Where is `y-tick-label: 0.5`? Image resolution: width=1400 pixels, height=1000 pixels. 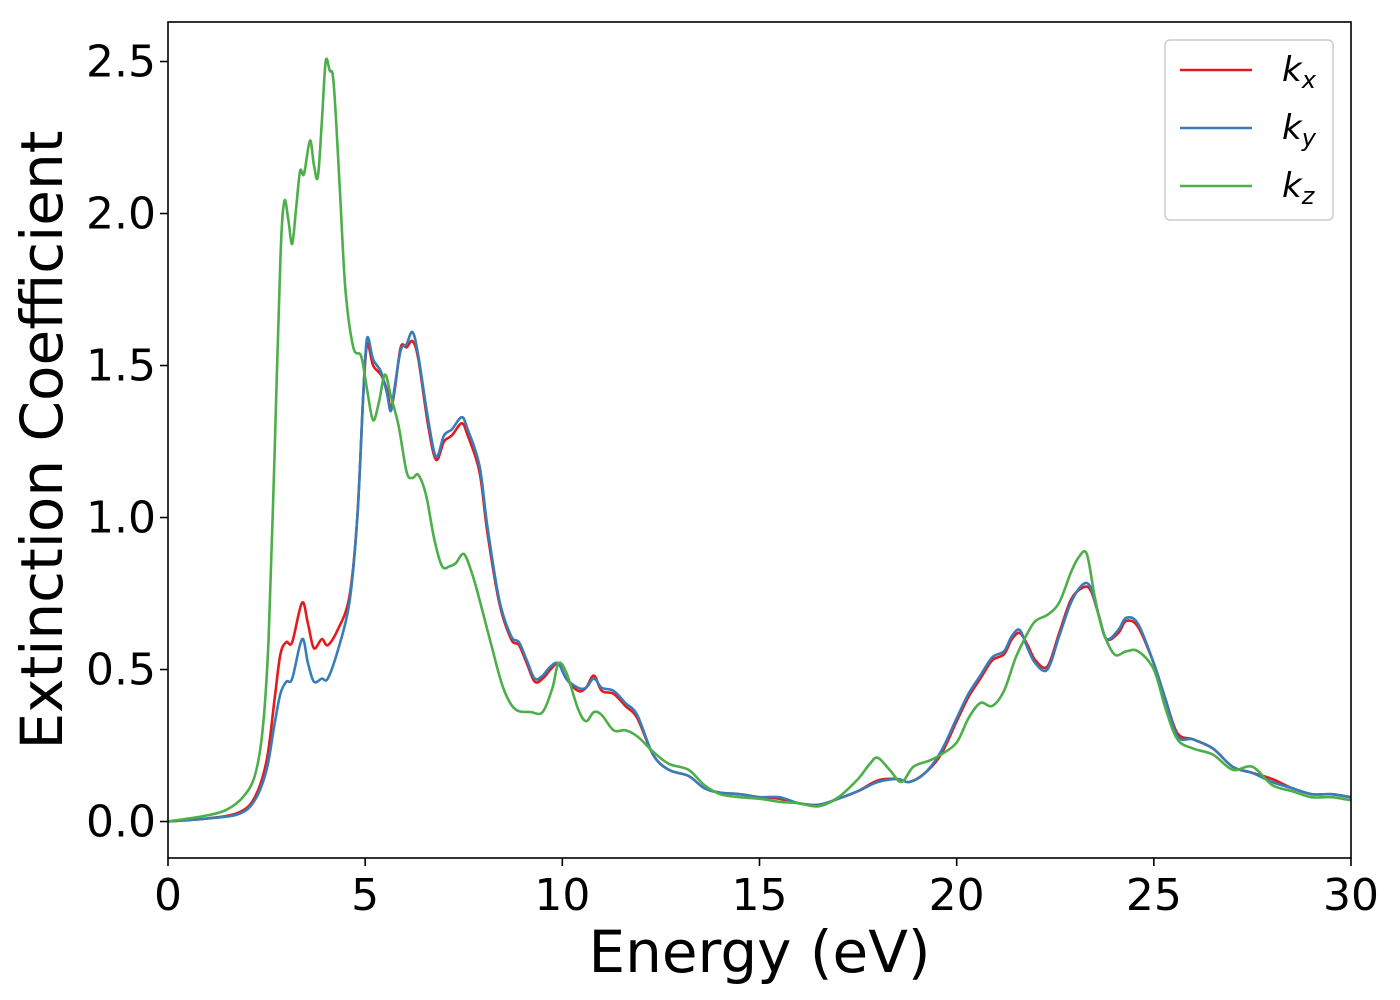 y-tick-label: 0.5 is located at coordinates (121, 670).